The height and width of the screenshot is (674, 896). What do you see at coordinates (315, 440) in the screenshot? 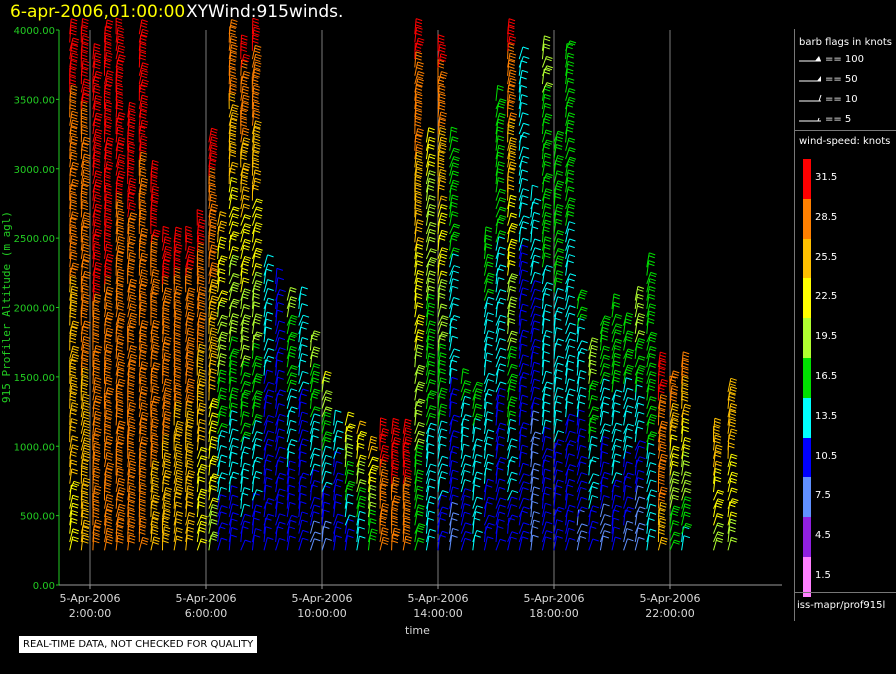
I see `wind-profile` at bounding box center [315, 440].